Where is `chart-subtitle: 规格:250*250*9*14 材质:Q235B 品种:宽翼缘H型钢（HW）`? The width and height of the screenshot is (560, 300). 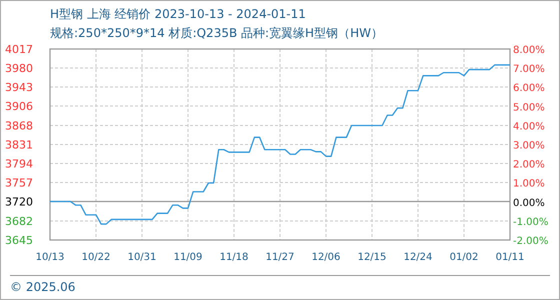
chart-subtitle: 规格:250*250*9*14 材质:Q235B 品种:宽翼缘H型钢（HW） is located at coordinates (216, 33).